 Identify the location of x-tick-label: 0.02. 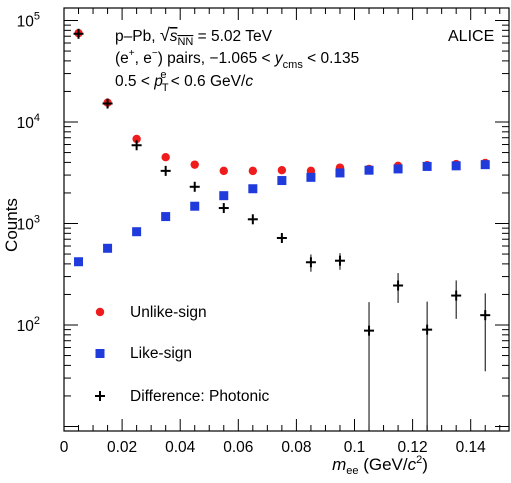
(122, 447).